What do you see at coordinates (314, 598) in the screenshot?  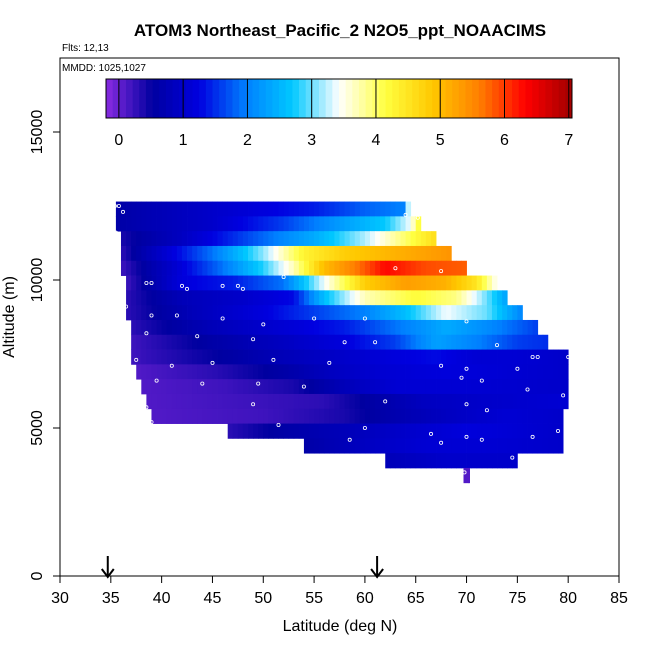 I see `x-tick-label: 55` at bounding box center [314, 598].